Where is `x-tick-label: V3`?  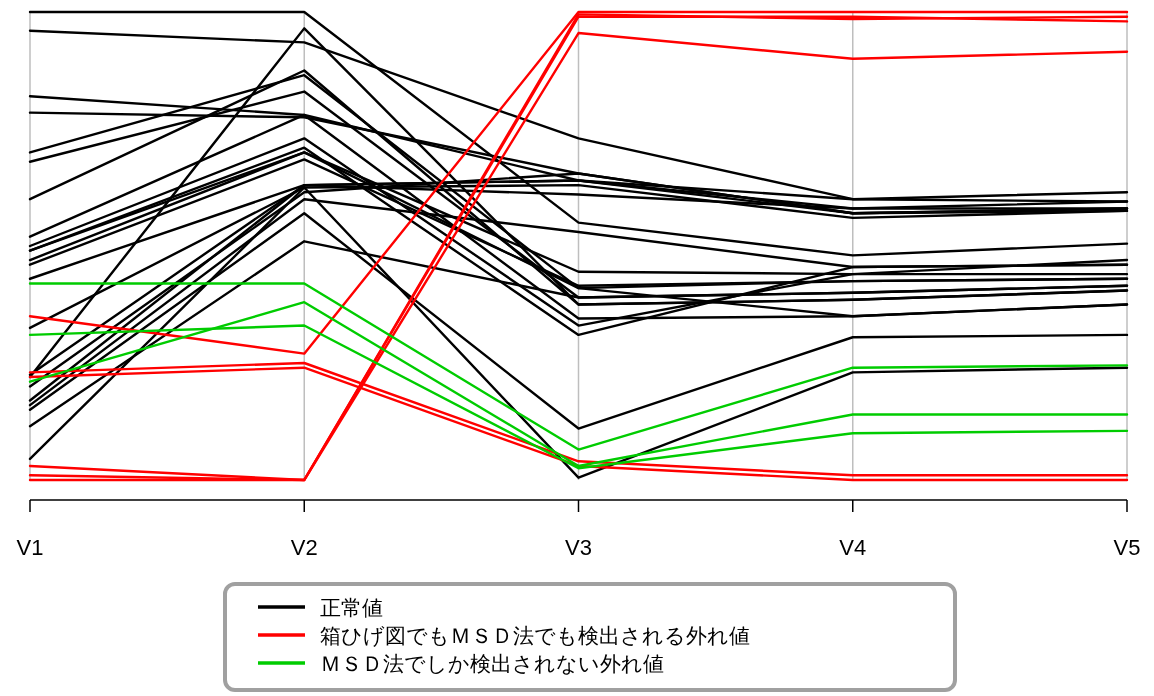
x-tick-label: V3 is located at coordinates (578, 547).